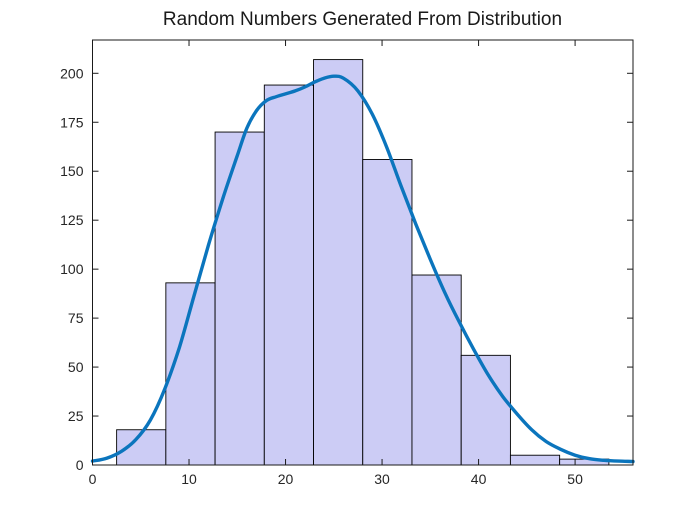 Image resolution: width=700 pixels, height=525 pixels. What do you see at coordinates (72, 171) in the screenshot?
I see `y-tick-label: 150` at bounding box center [72, 171].